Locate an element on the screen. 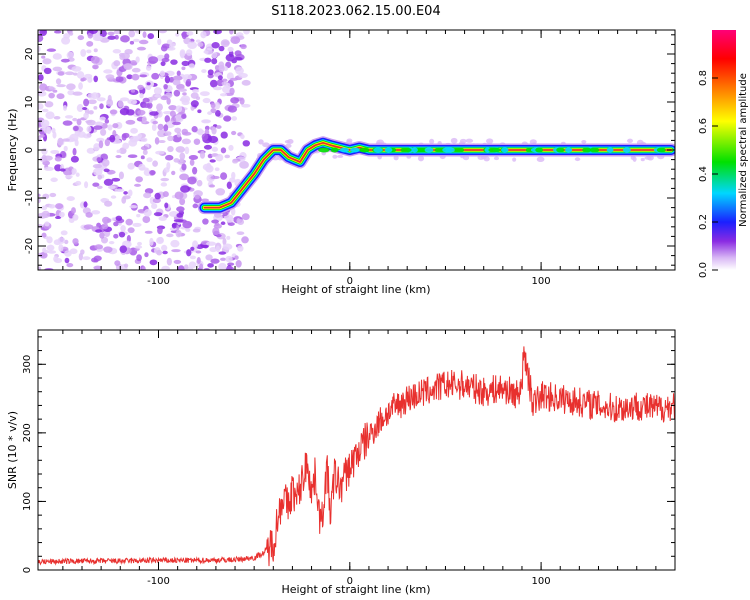 The image size is (750, 600). colorbar-label: Normalized spectral amplitude is located at coordinates (743, 150).